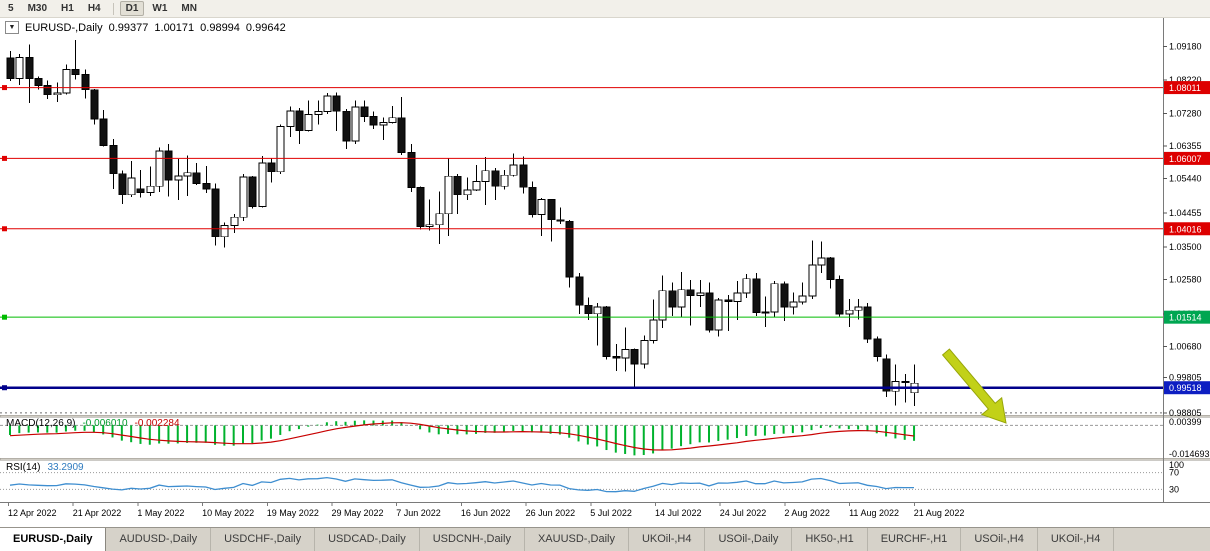  I want to click on rsi-line, so click(461, 484).